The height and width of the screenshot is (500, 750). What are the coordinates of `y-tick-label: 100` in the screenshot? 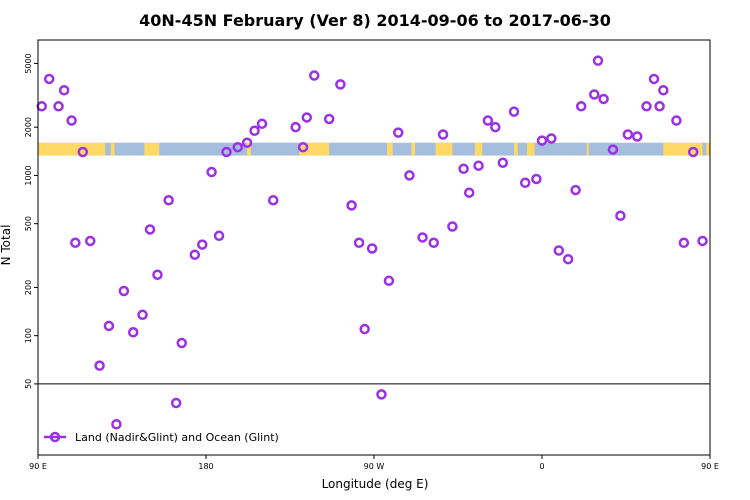 It's located at (28, 335).